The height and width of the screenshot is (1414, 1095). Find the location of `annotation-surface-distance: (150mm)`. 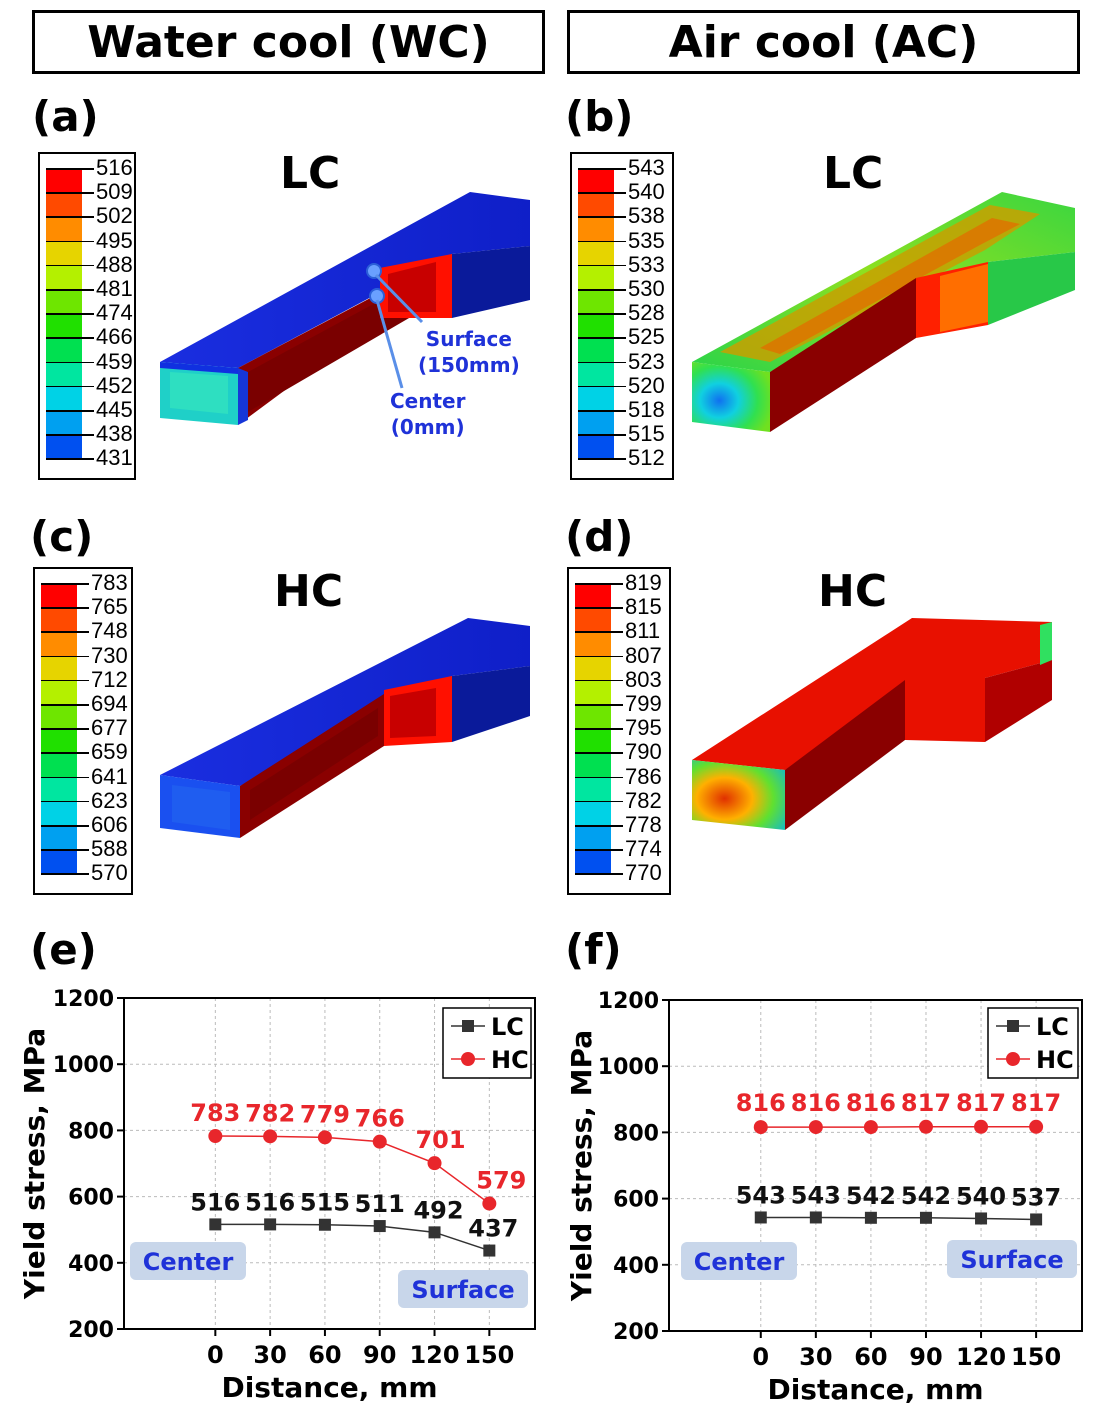

annotation-surface-distance: (150mm) is located at coordinates (469, 365).